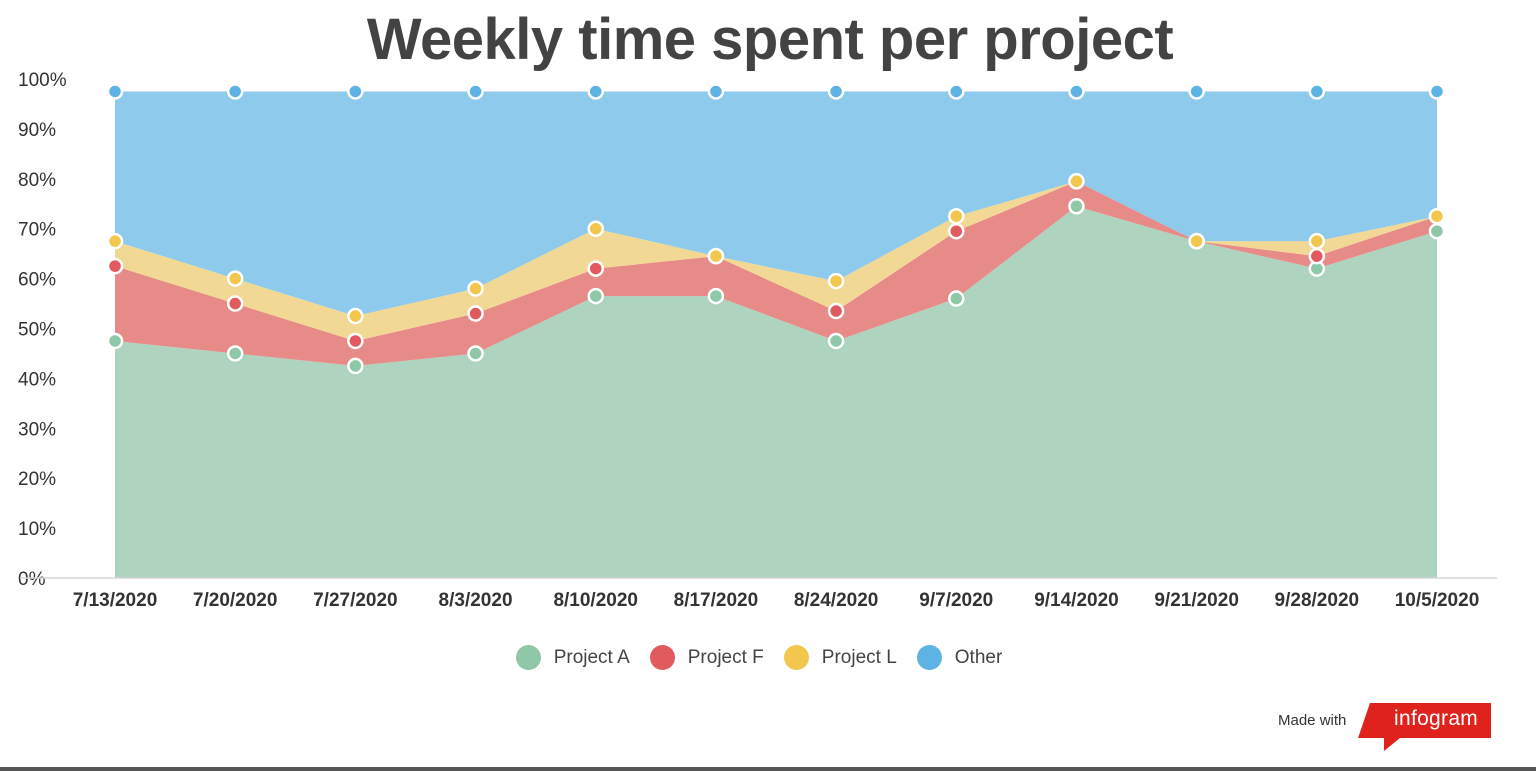  Describe the element at coordinates (37, 180) in the screenshot. I see `y-tick-label: 80%` at that location.